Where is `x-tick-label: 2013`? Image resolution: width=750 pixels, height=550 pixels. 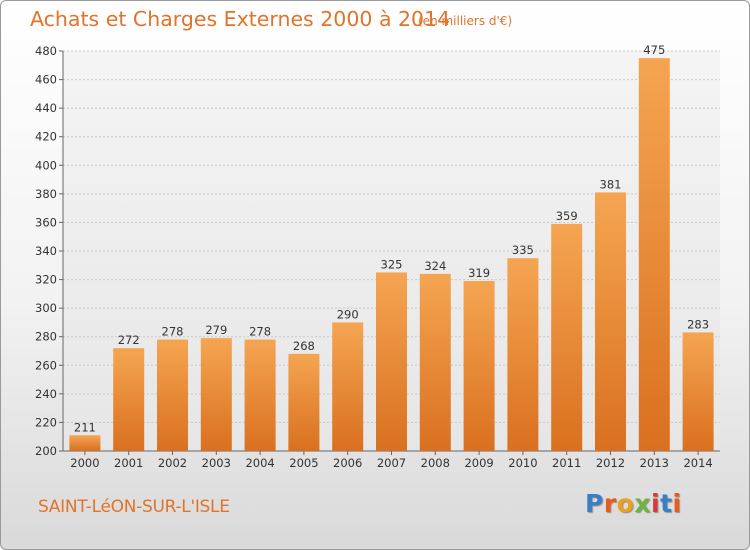 x-tick-label: 2013 is located at coordinates (654, 463).